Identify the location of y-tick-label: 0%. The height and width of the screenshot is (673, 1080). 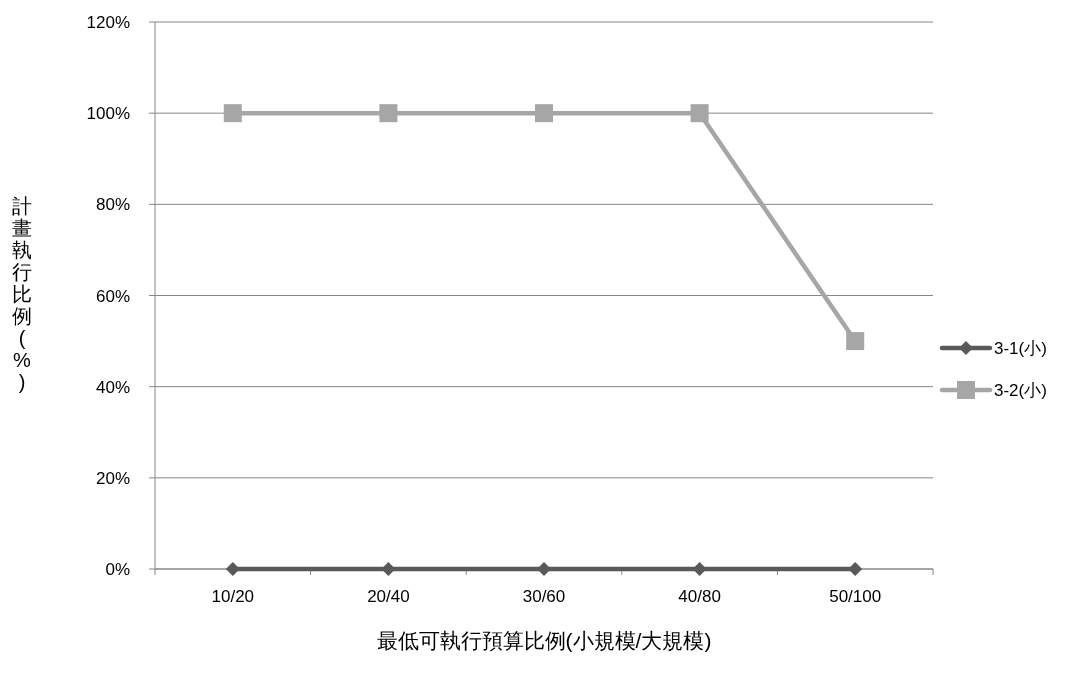
(117, 569).